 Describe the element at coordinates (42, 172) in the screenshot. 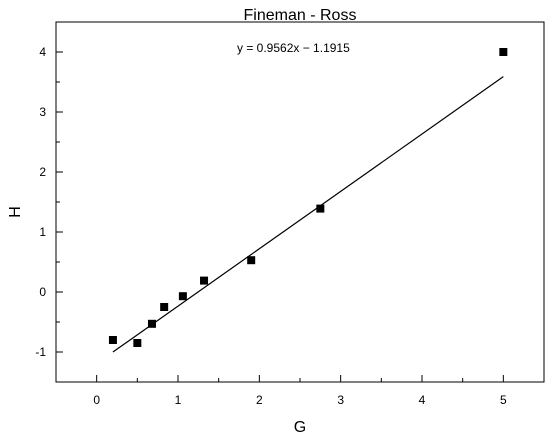

I see `y-tick-label: 2` at that location.